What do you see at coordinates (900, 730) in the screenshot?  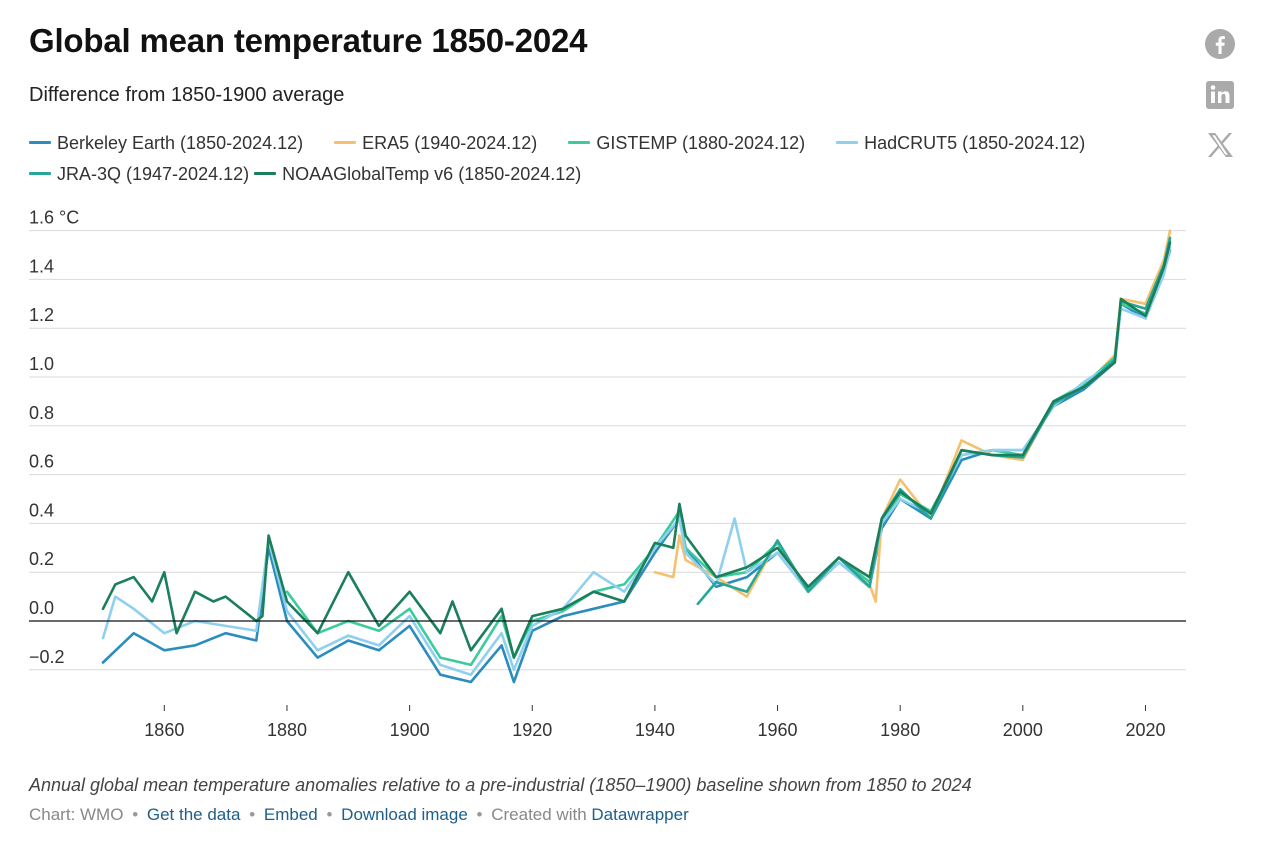 I see `x-tick-label: 1980` at bounding box center [900, 730].